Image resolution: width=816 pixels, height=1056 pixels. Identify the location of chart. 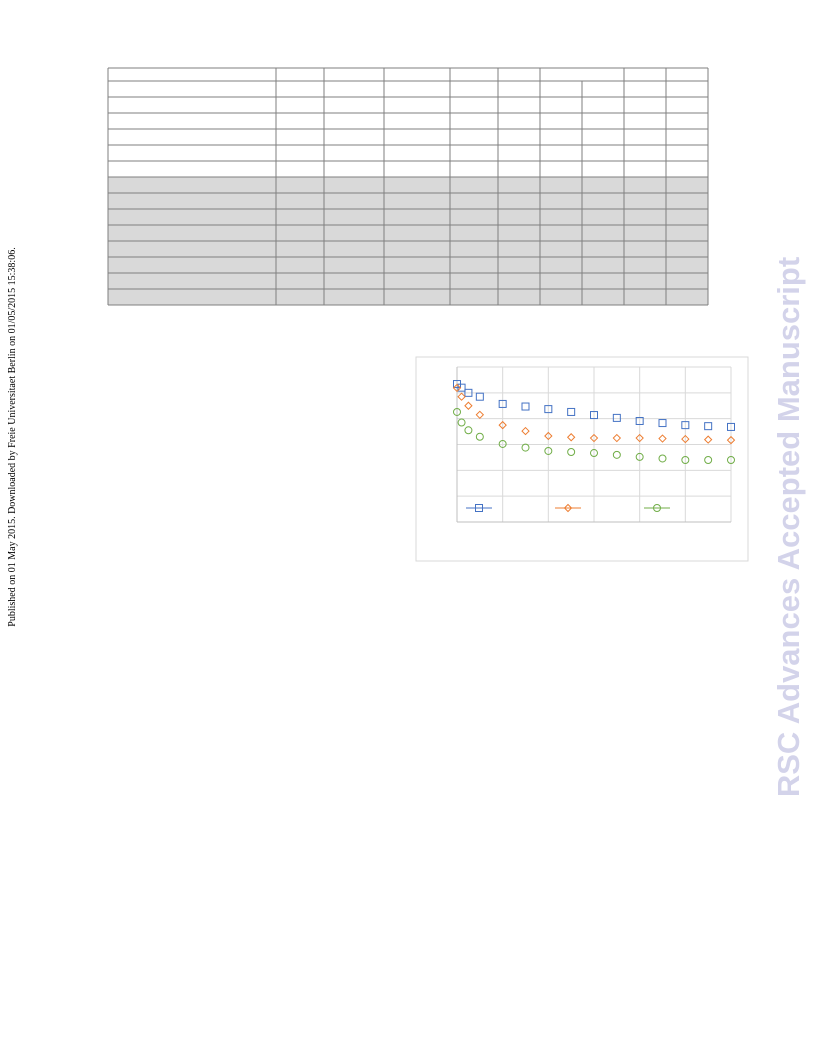
(594, 444).